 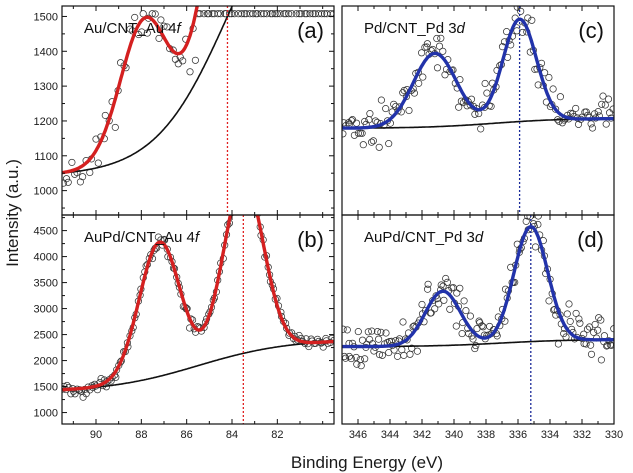 What do you see at coordinates (422, 435) in the screenshot?
I see `x-tick-label: 342` at bounding box center [422, 435].